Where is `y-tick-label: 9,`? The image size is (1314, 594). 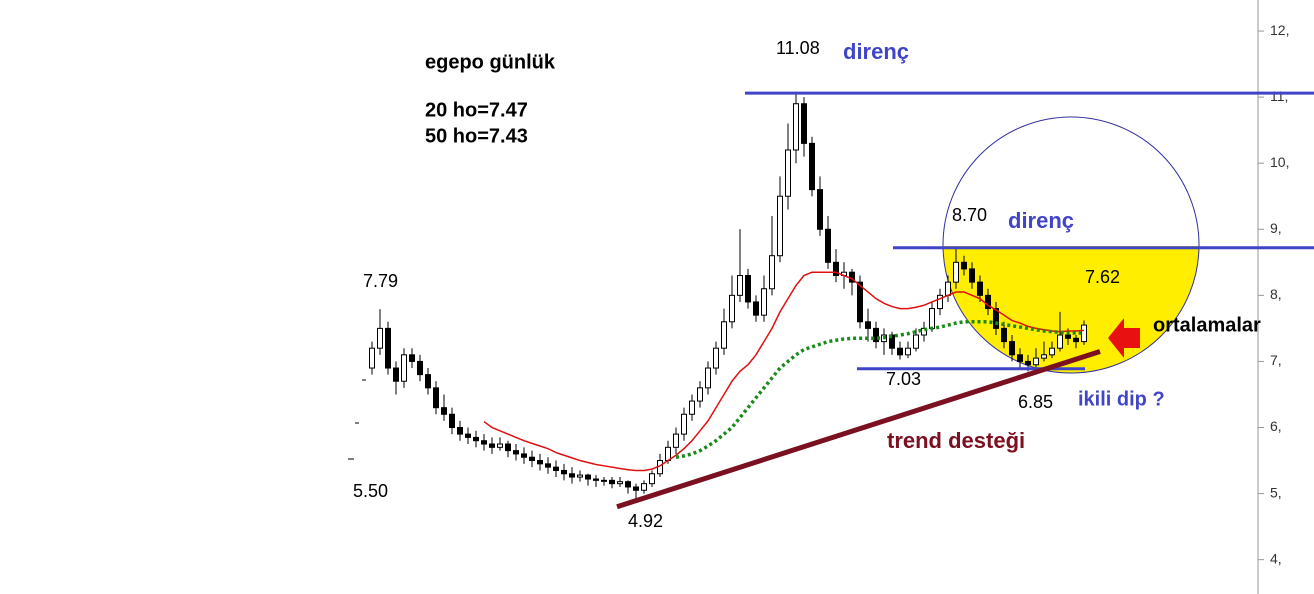 y-tick-label: 9, is located at coordinates (1276, 228).